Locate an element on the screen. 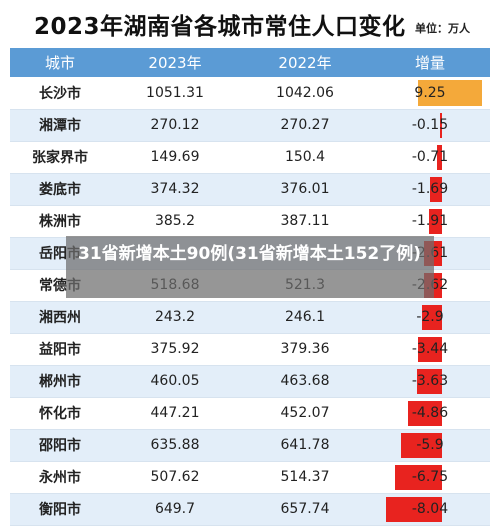 This screenshot has height=527, width=500. cell-2022: 1042.06 is located at coordinates (305, 93).